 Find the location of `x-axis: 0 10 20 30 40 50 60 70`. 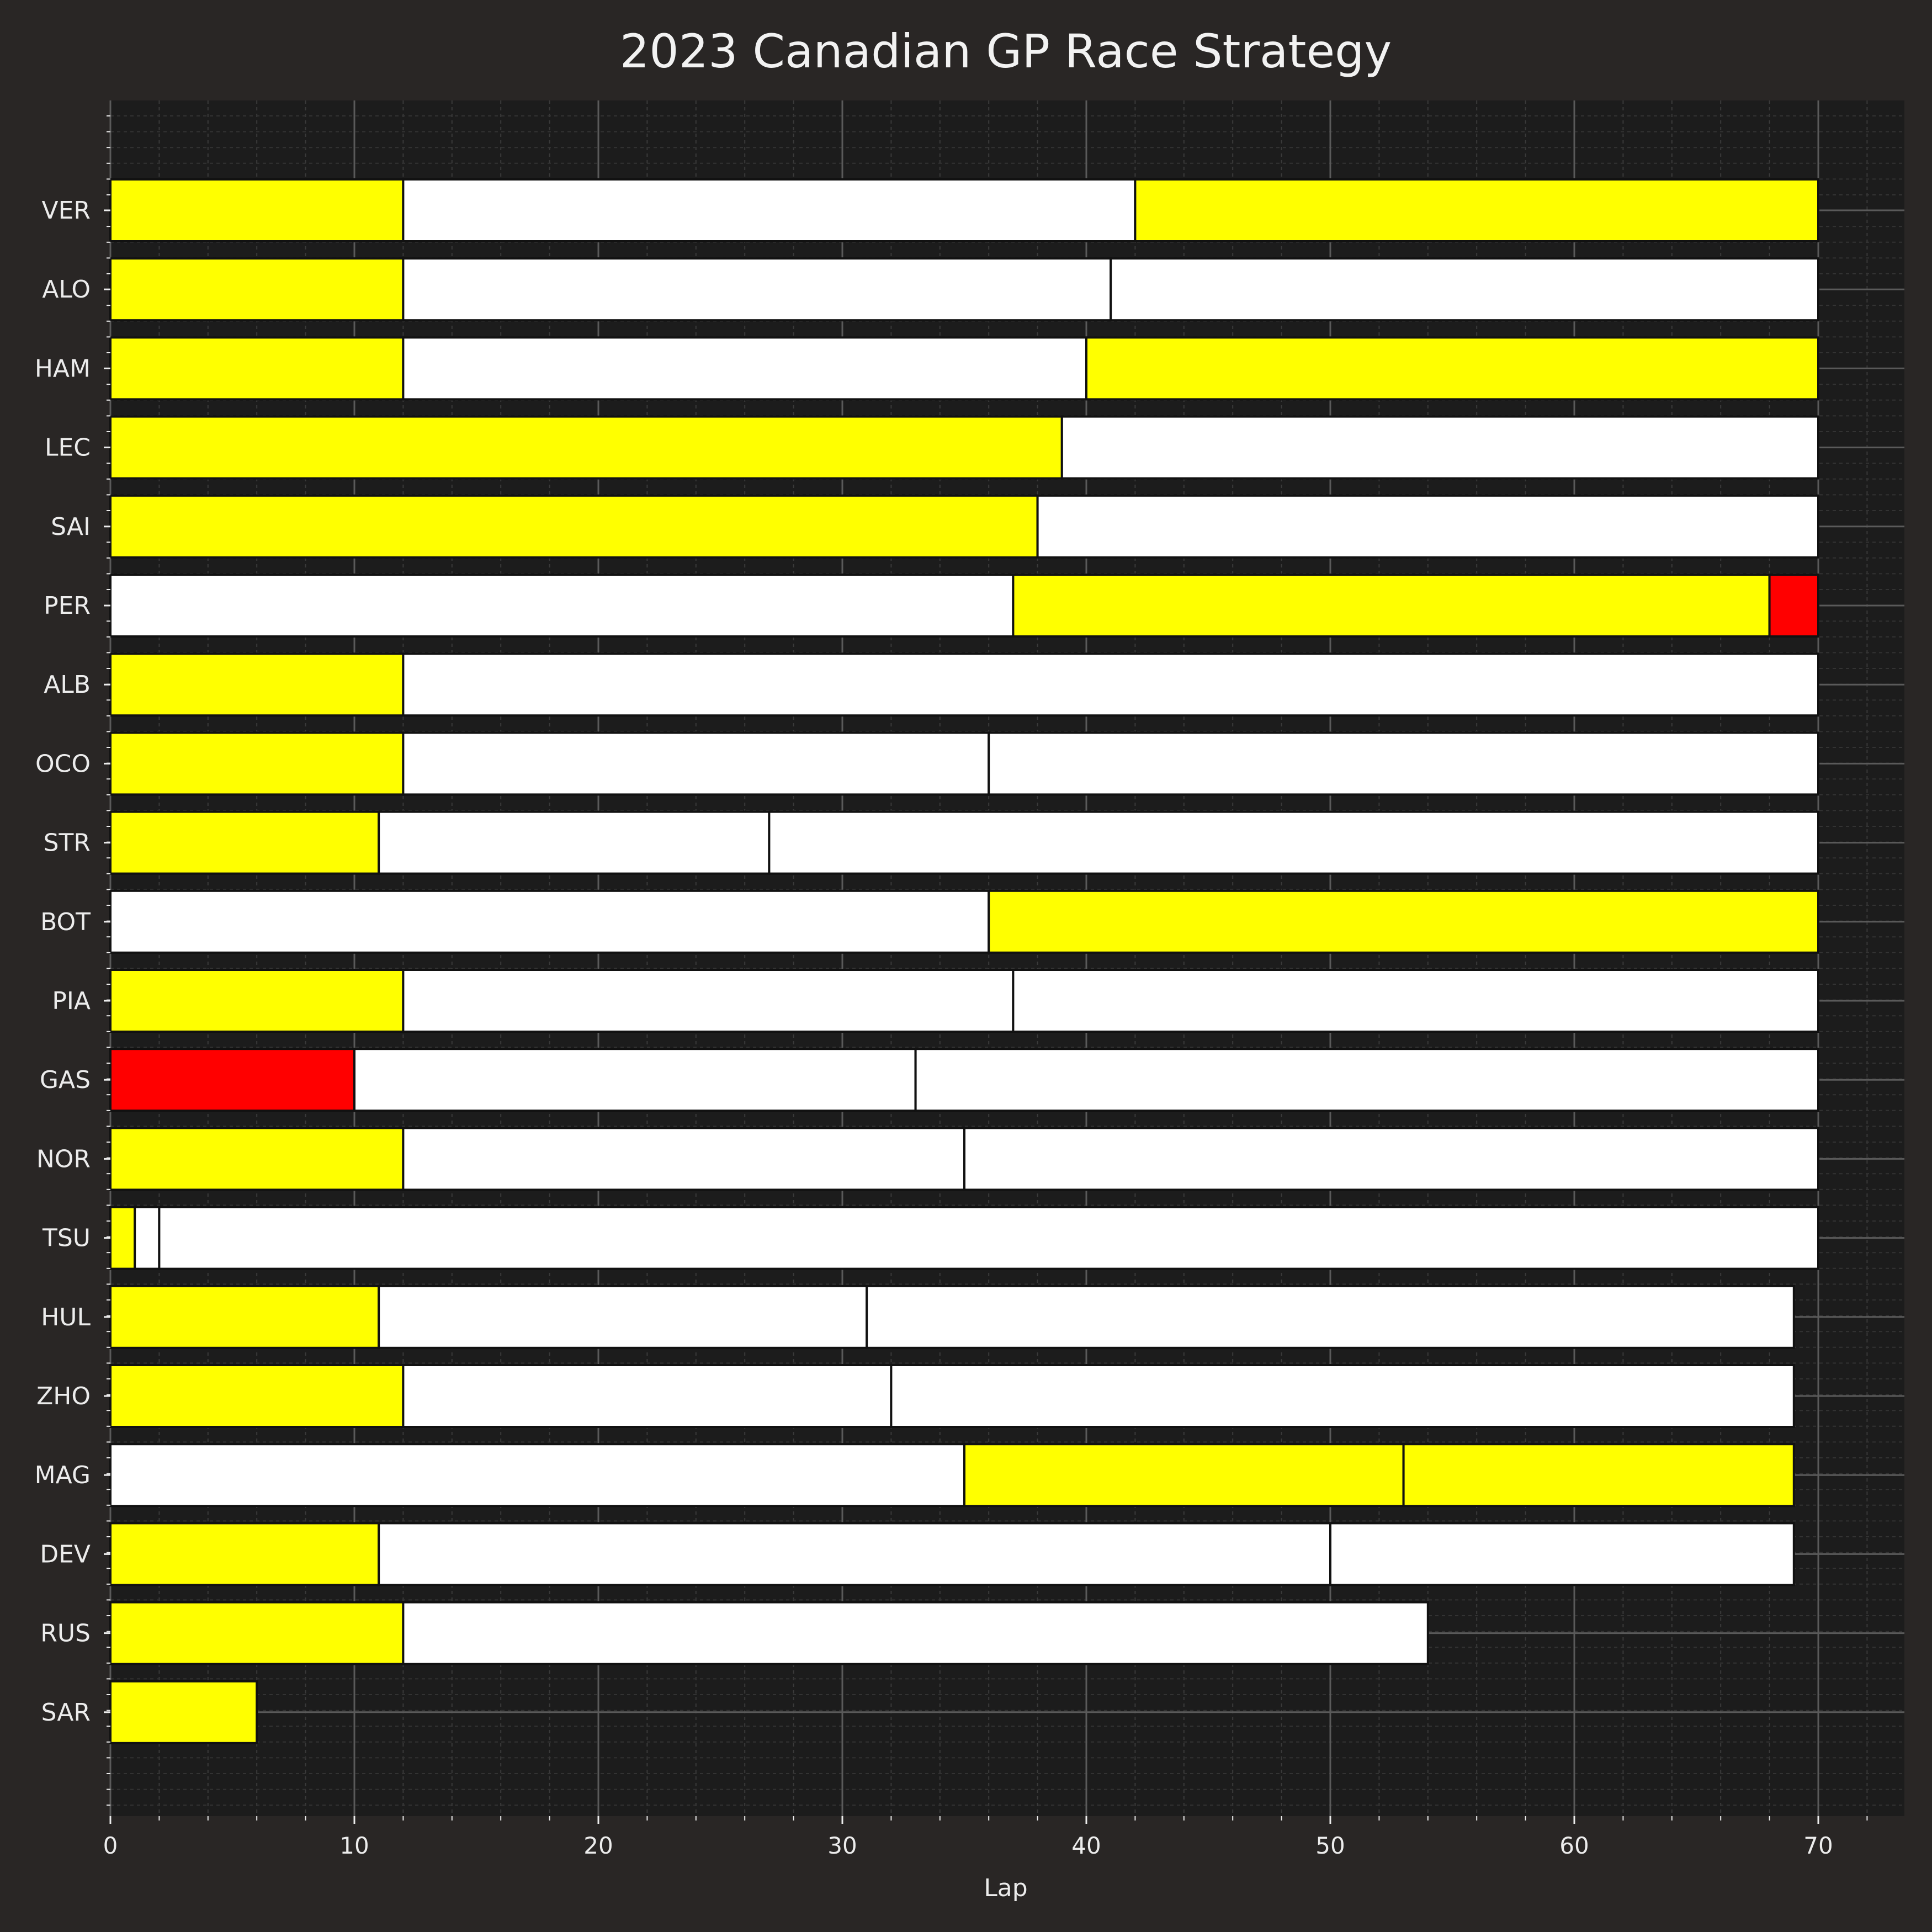

x-axis: 0 10 20 30 40 50 60 70 is located at coordinates (986, 1838).